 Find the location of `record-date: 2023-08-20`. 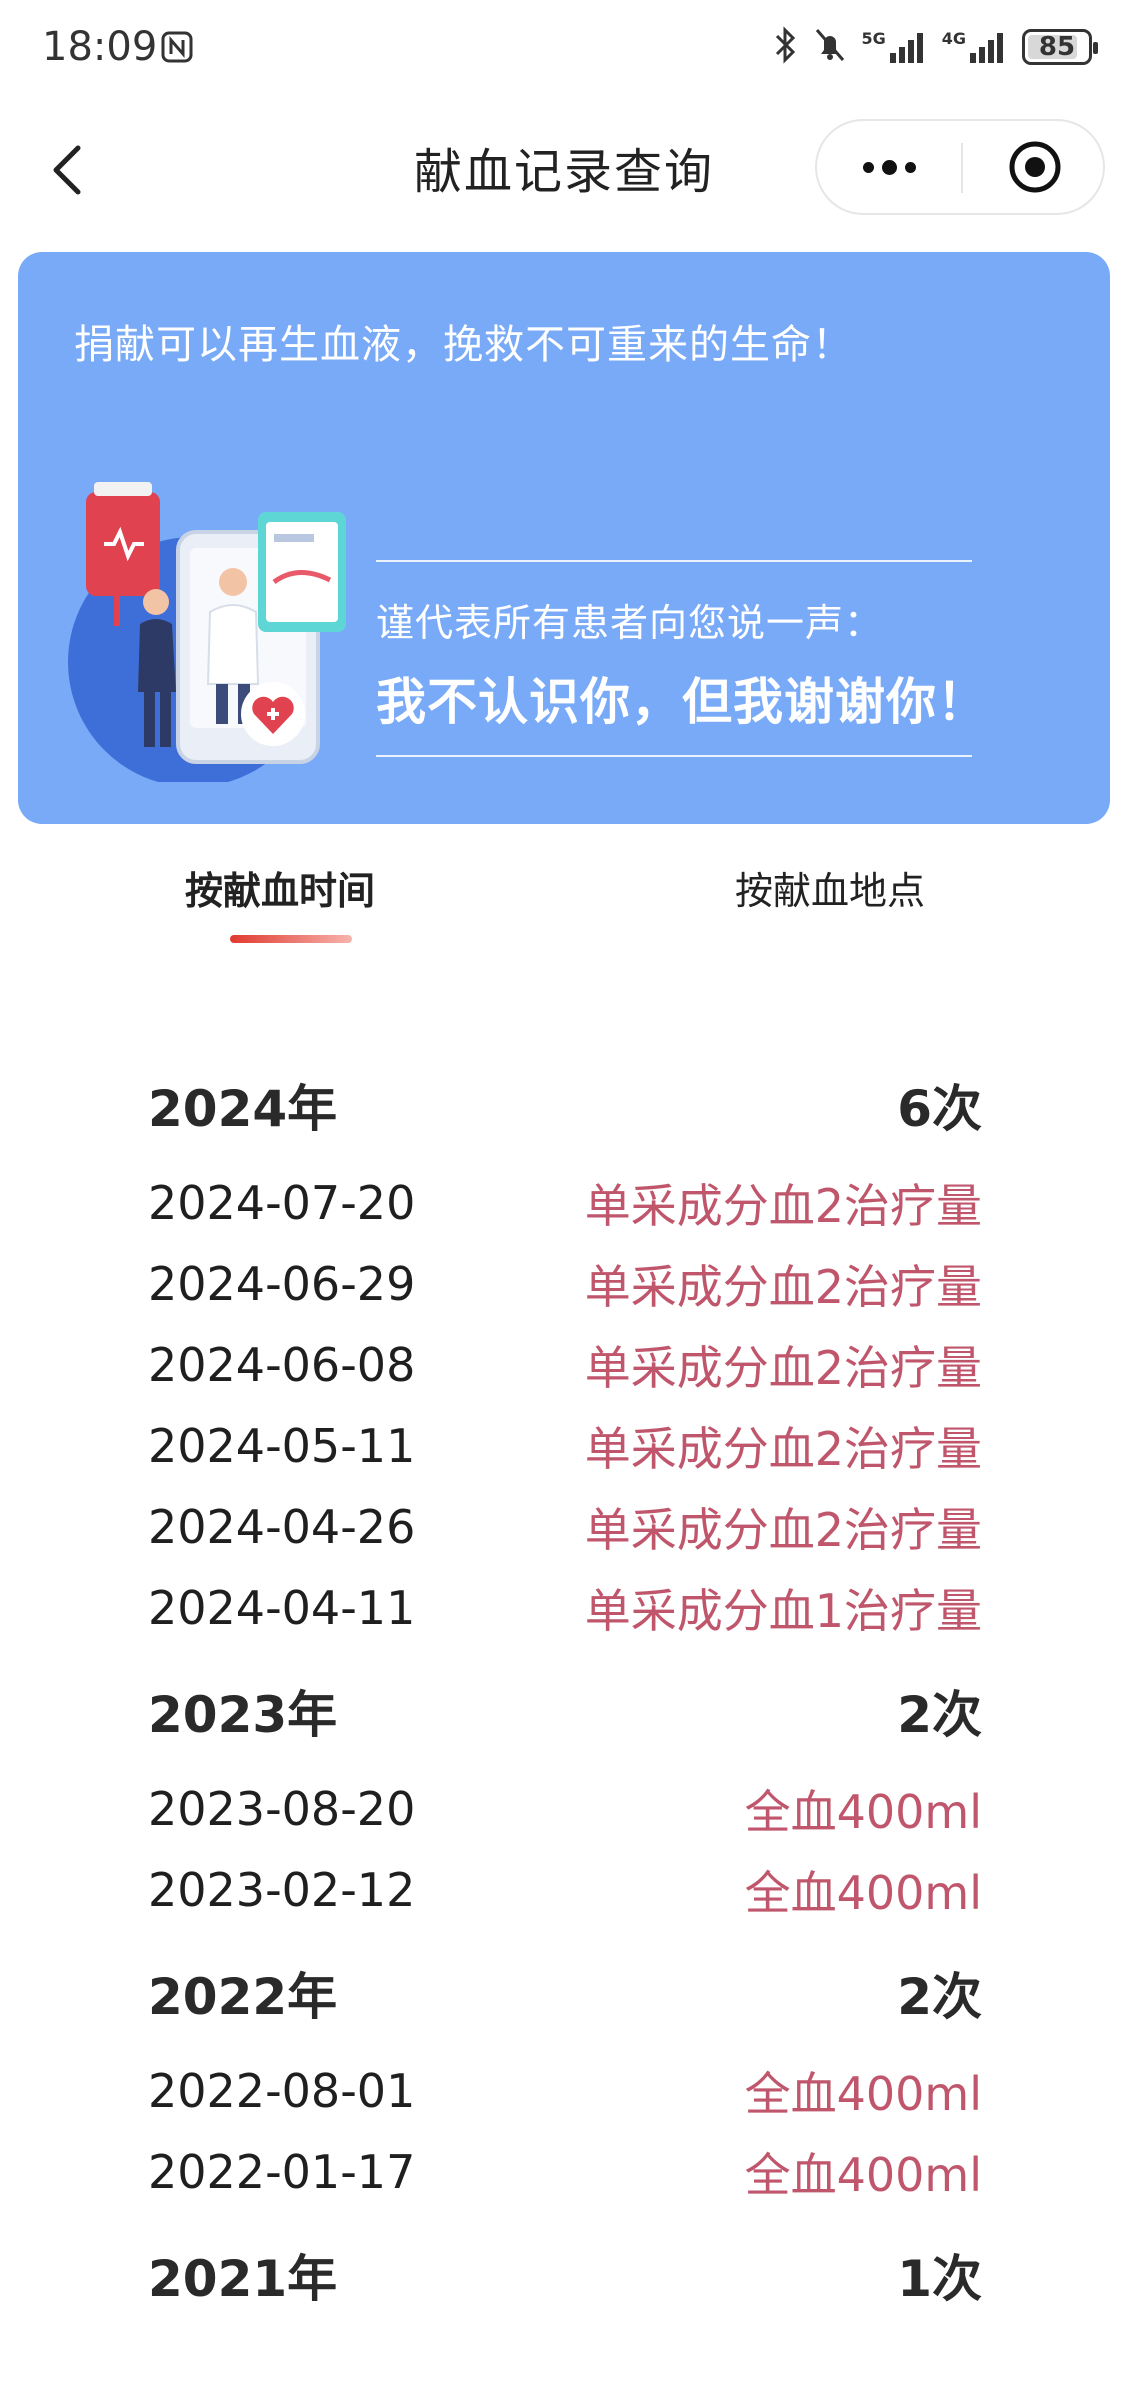

record-date: 2023-08-20 is located at coordinates (282, 1808).